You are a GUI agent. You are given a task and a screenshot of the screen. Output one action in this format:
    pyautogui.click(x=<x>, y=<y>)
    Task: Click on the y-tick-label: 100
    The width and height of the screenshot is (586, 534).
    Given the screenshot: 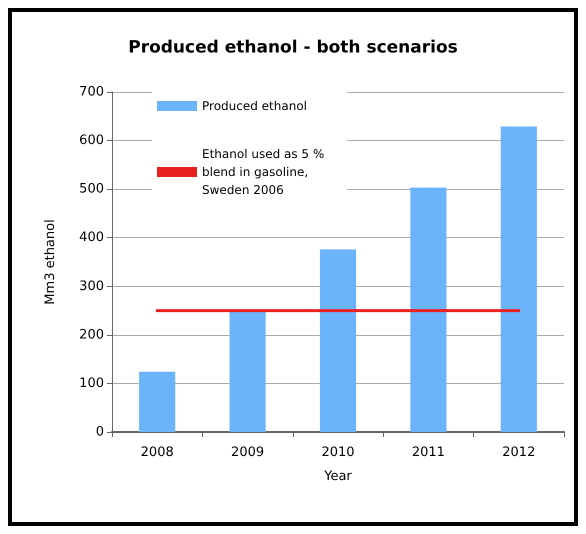 What is the action you would take?
    pyautogui.click(x=91, y=383)
    